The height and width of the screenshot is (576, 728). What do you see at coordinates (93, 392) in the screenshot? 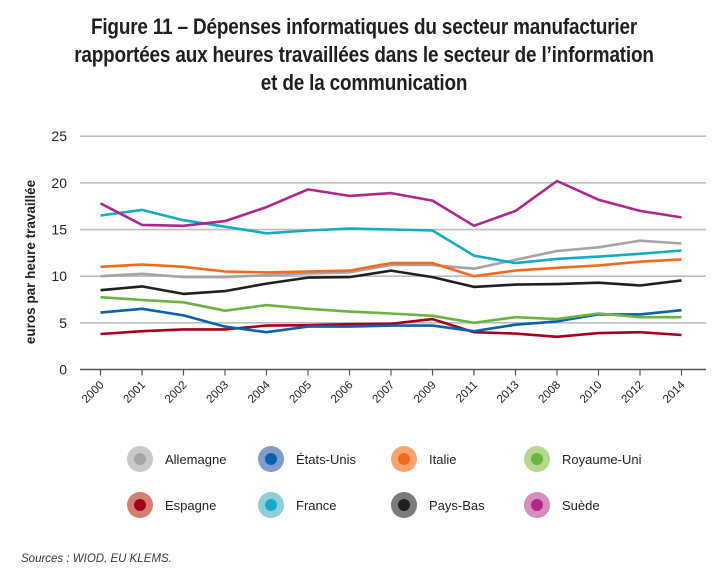
I see `x-tick-label: 2000` at bounding box center [93, 392].